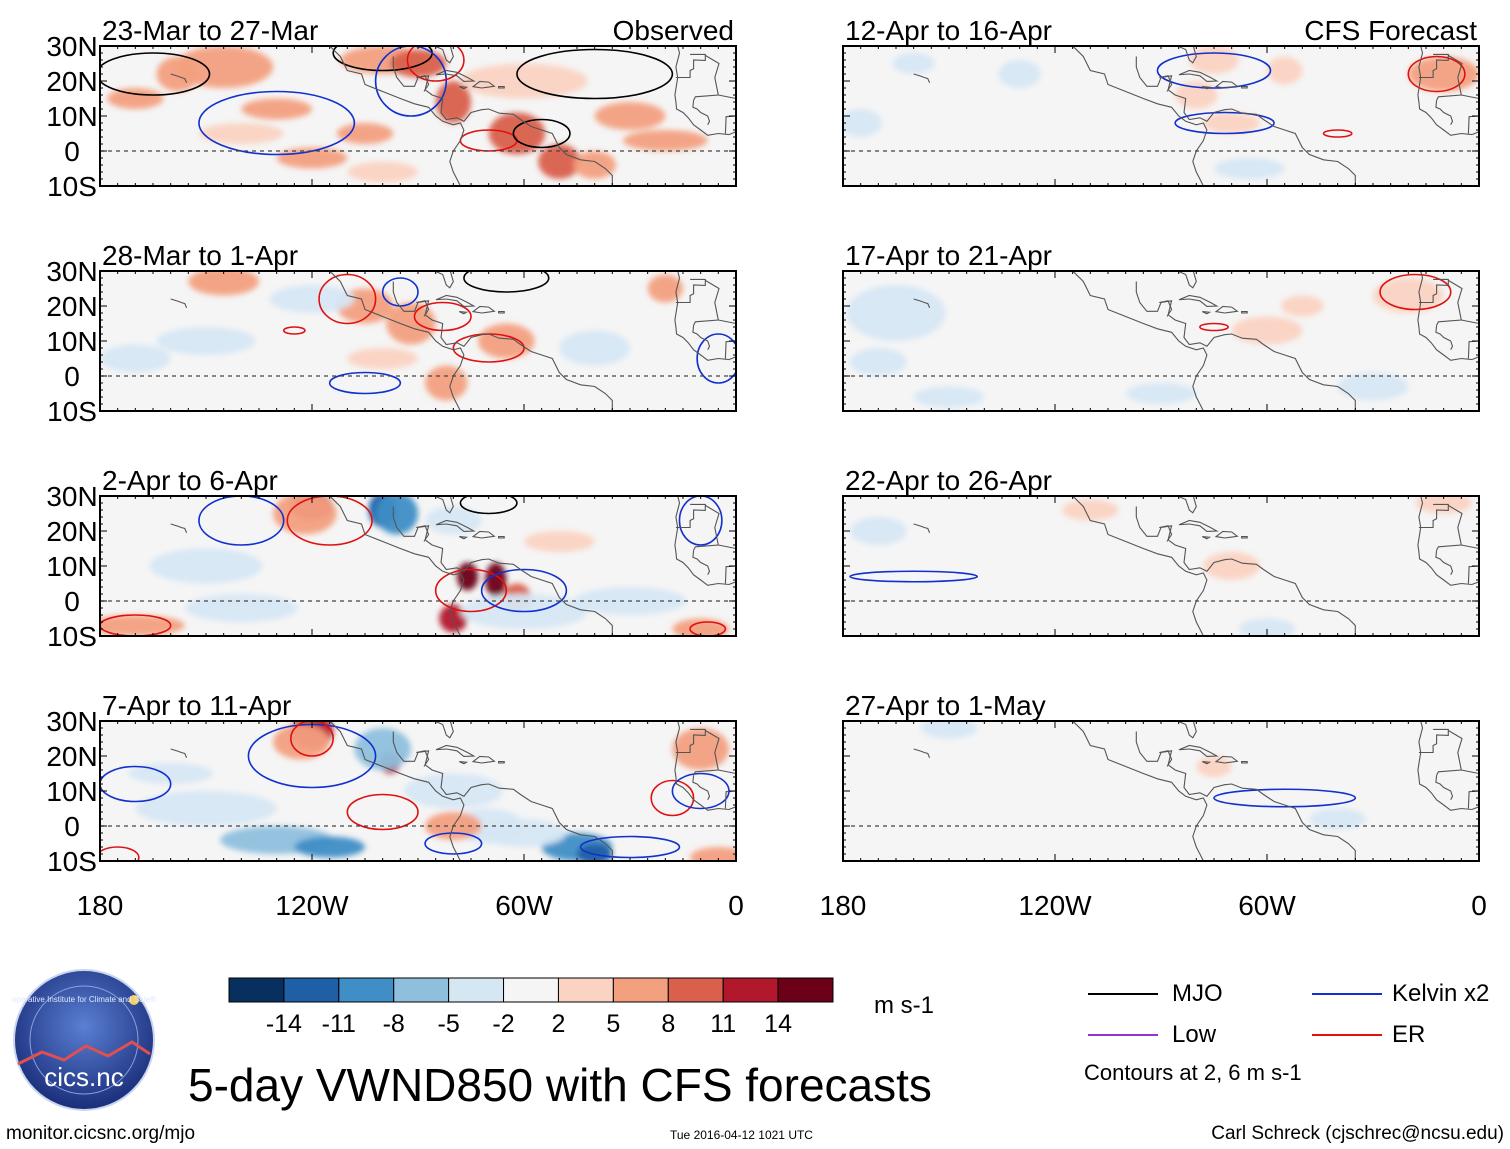 This screenshot has height=1149, width=1510. What do you see at coordinates (1347, 1035) in the screenshot?
I see `legend-line-er` at bounding box center [1347, 1035].